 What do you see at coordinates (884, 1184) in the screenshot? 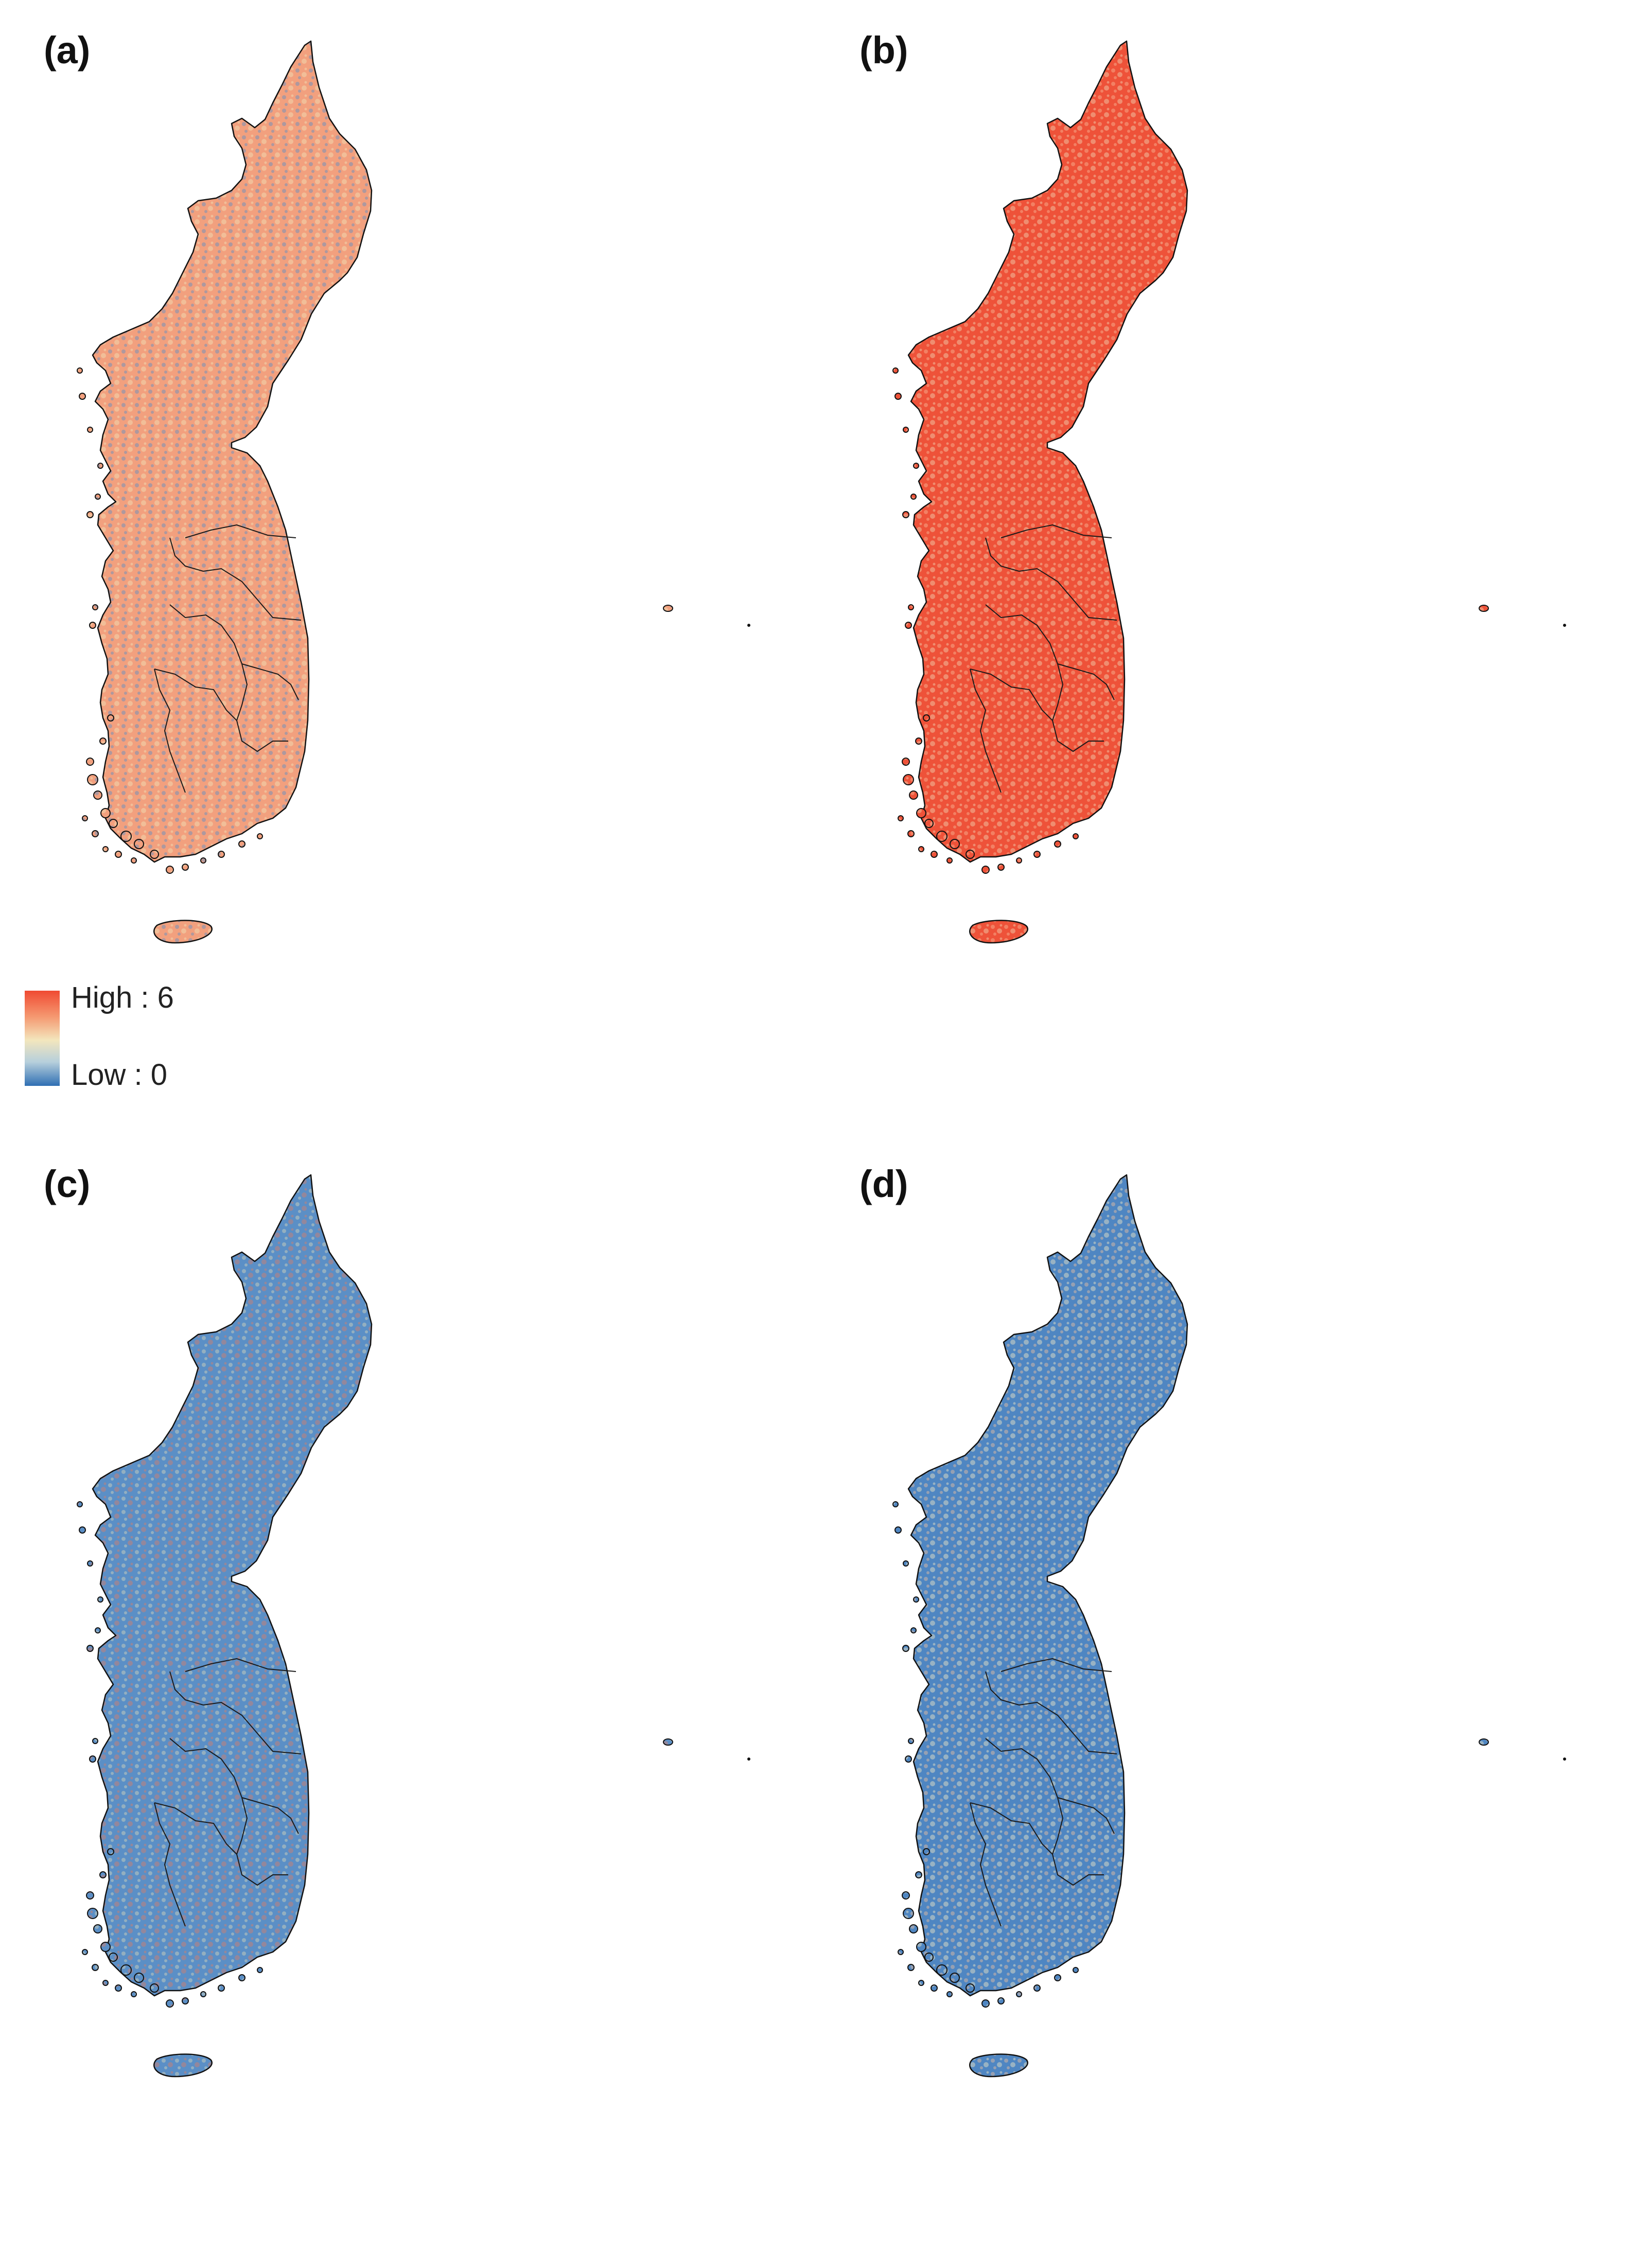
I see `panel-label-d: (d)` at bounding box center [884, 1184].